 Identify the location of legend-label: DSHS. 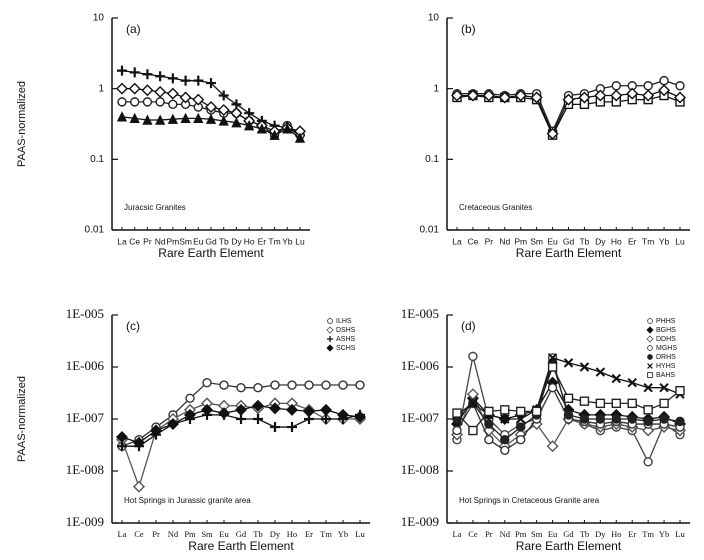
(346, 330).